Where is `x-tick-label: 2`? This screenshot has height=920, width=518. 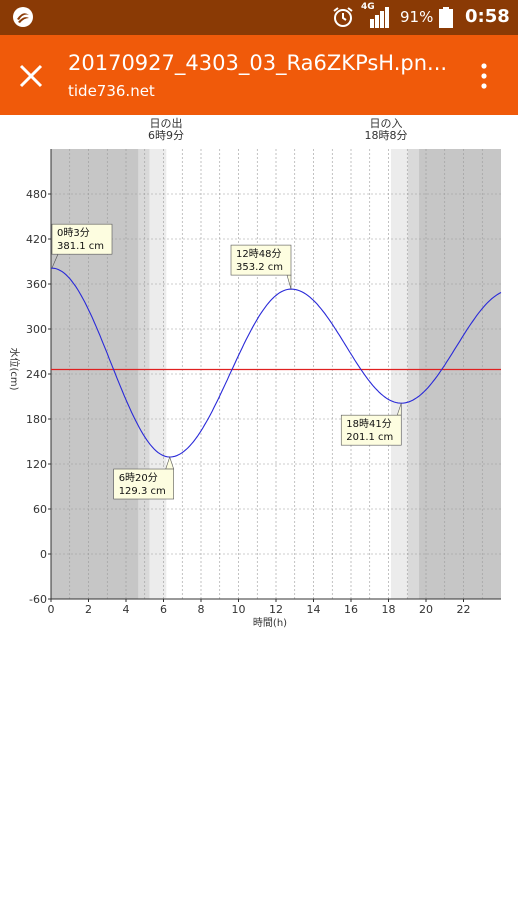 x-tick-label: 2 is located at coordinates (88, 609).